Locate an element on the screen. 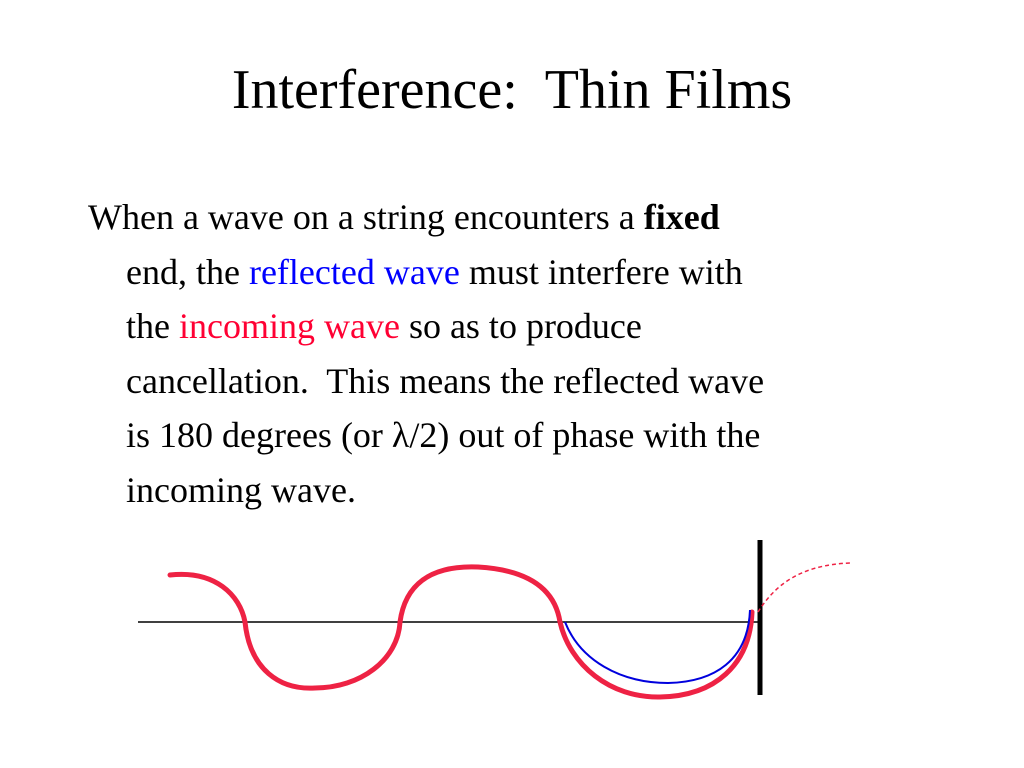 The width and height of the screenshot is (1024, 768). text-run: incoming wave is located at coordinates (289, 326).